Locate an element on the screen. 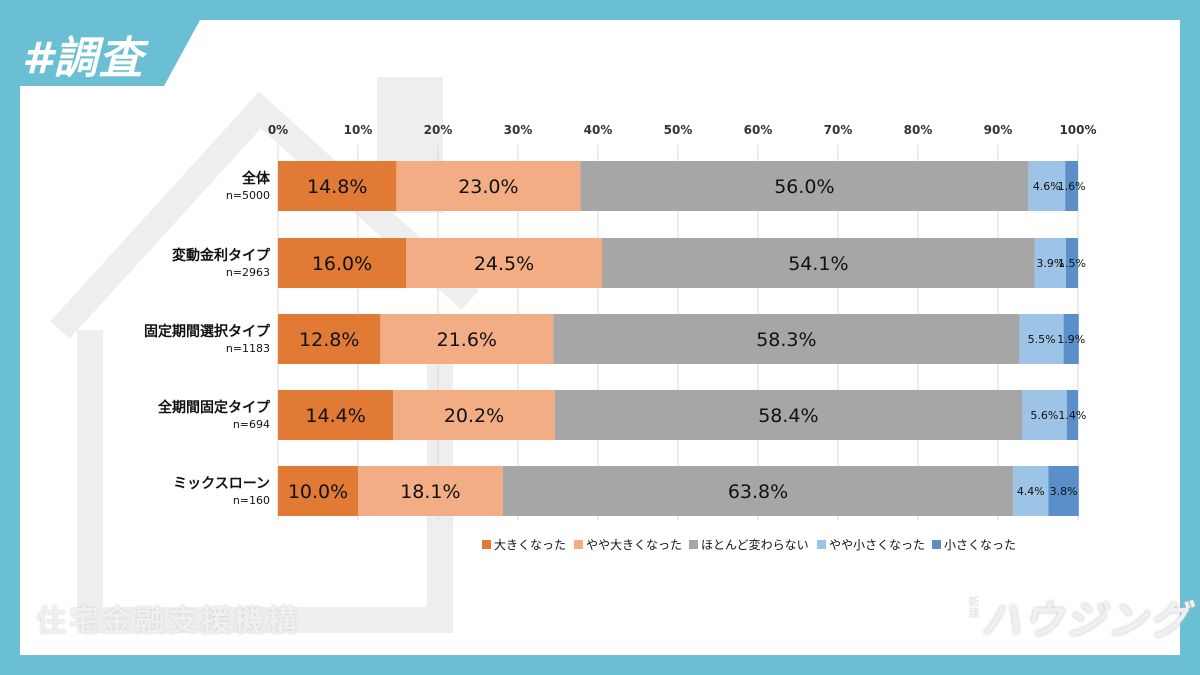 This screenshot has width=1200, height=675. data-label: 1.9% is located at coordinates (1071, 339).